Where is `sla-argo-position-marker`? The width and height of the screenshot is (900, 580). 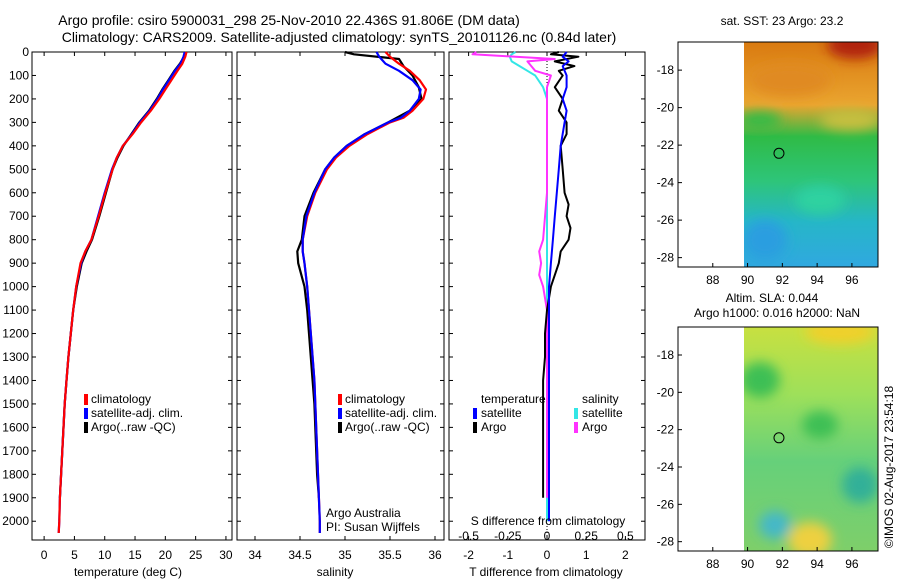
sla-argo-position-marker is located at coordinates (779, 438).